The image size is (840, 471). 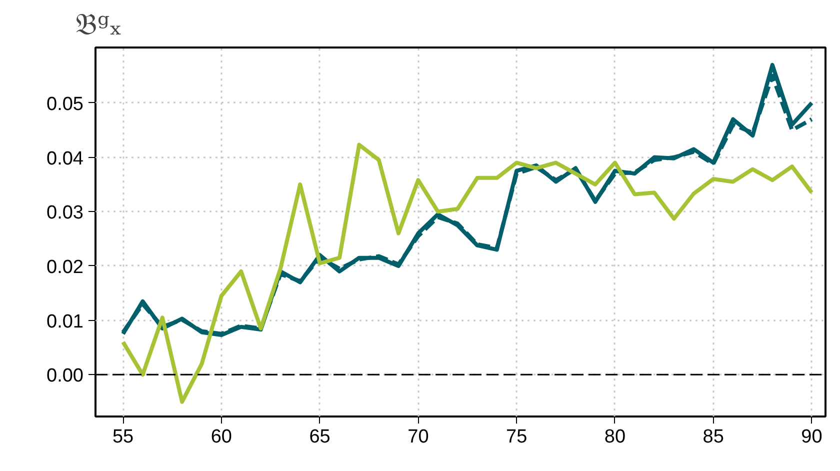 What do you see at coordinates (221, 437) in the screenshot?
I see `x-tick-label: 60` at bounding box center [221, 437].